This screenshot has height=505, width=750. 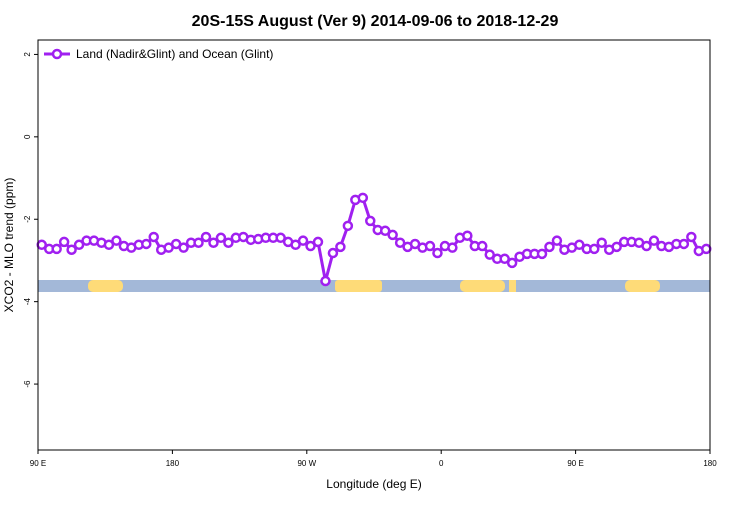 I want to click on y-tick-label: 0, so click(x=27, y=136).